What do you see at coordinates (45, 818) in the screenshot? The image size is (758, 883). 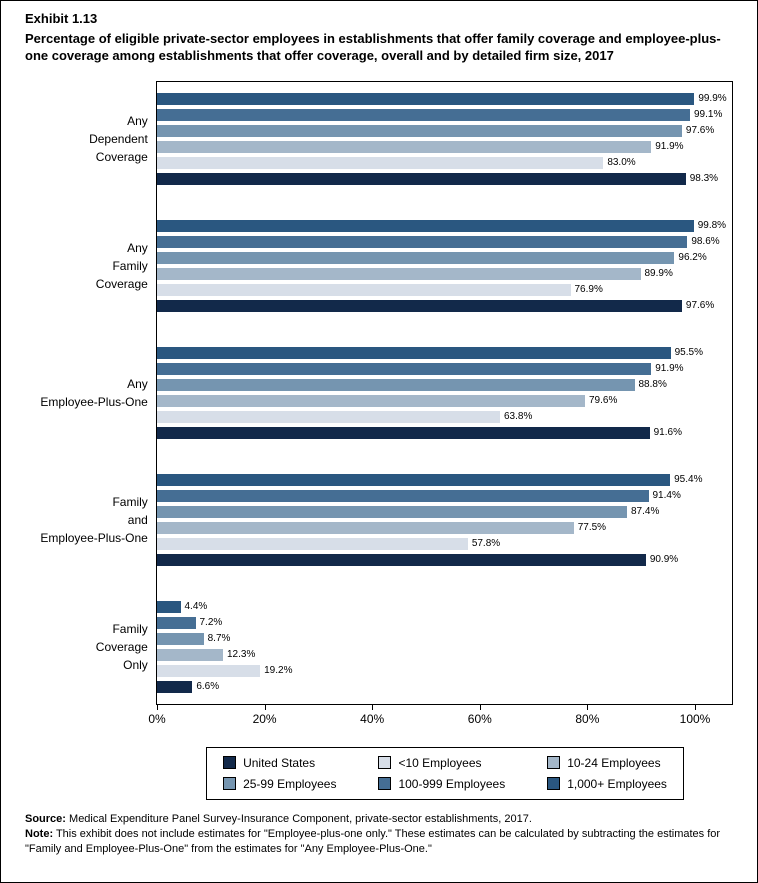 I see `source-label: Source:` at bounding box center [45, 818].